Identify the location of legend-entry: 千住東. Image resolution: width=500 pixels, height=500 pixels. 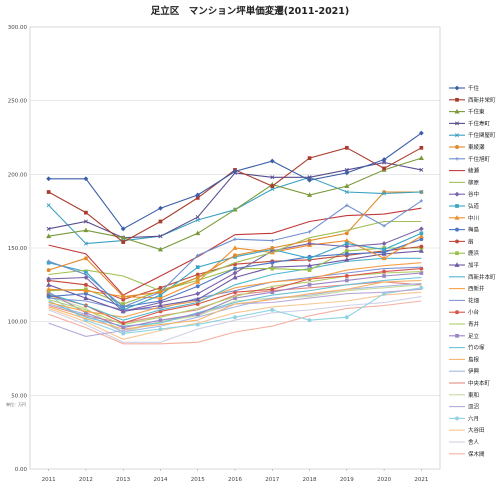
(467, 112).